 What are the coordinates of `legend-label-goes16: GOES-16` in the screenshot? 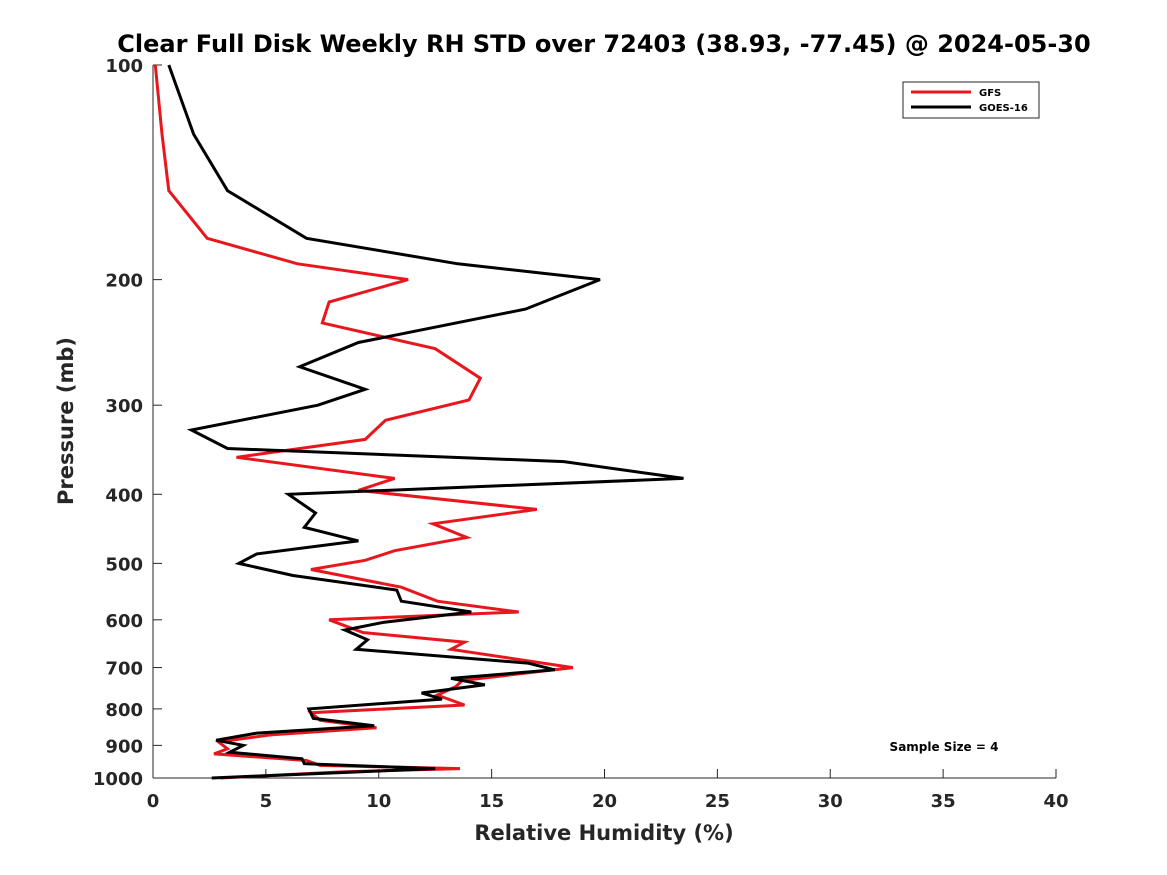 It's located at (1003, 108).